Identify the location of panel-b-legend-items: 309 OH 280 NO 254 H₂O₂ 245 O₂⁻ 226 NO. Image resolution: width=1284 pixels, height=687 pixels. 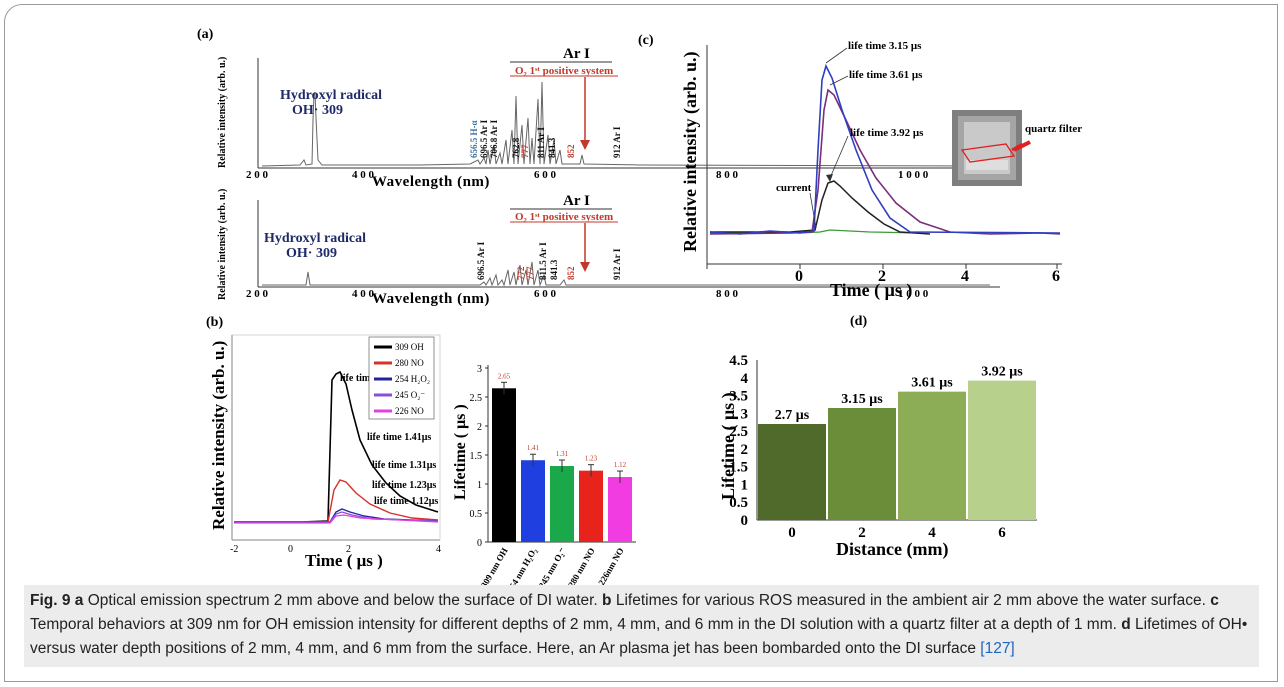
(402, 379).